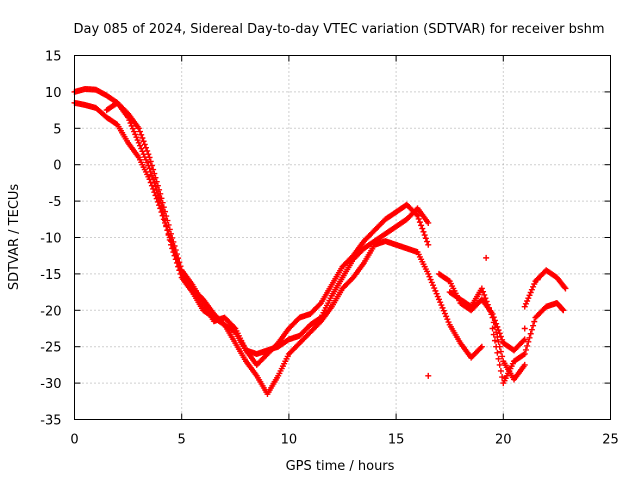 Image resolution: width=640 pixels, height=480 pixels. I want to click on y-tick-label: -10, so click(50, 239).